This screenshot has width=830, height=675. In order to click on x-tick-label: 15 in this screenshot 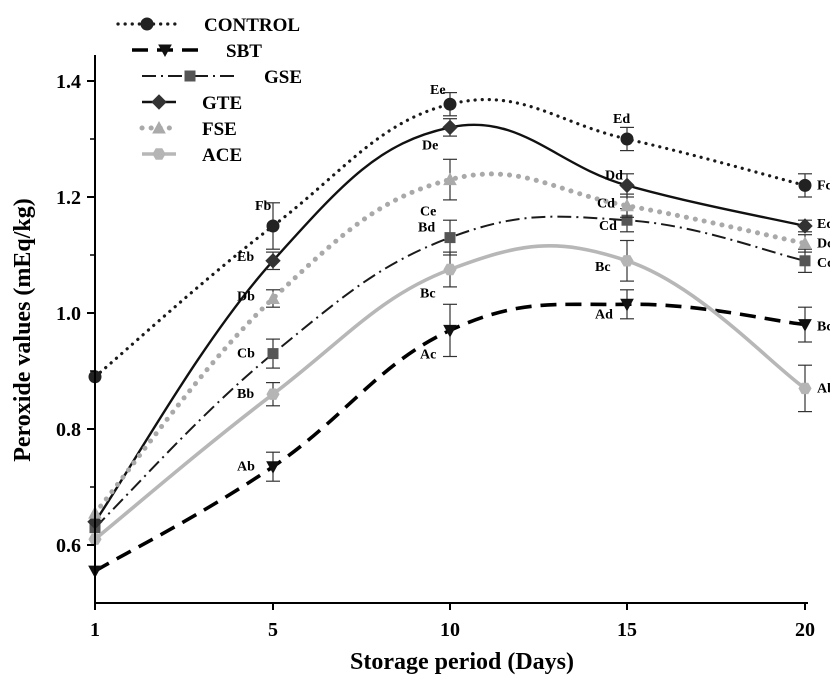, I will do `click(627, 630)`.